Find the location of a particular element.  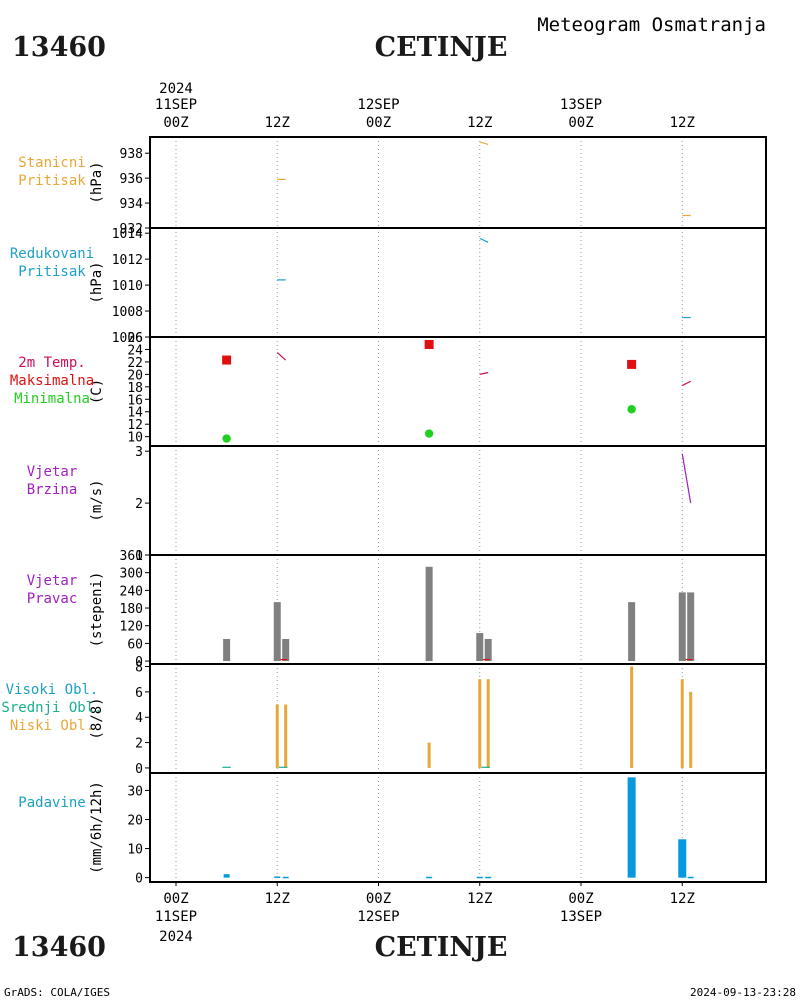

y-tick-label: 12 is located at coordinates (135, 425).